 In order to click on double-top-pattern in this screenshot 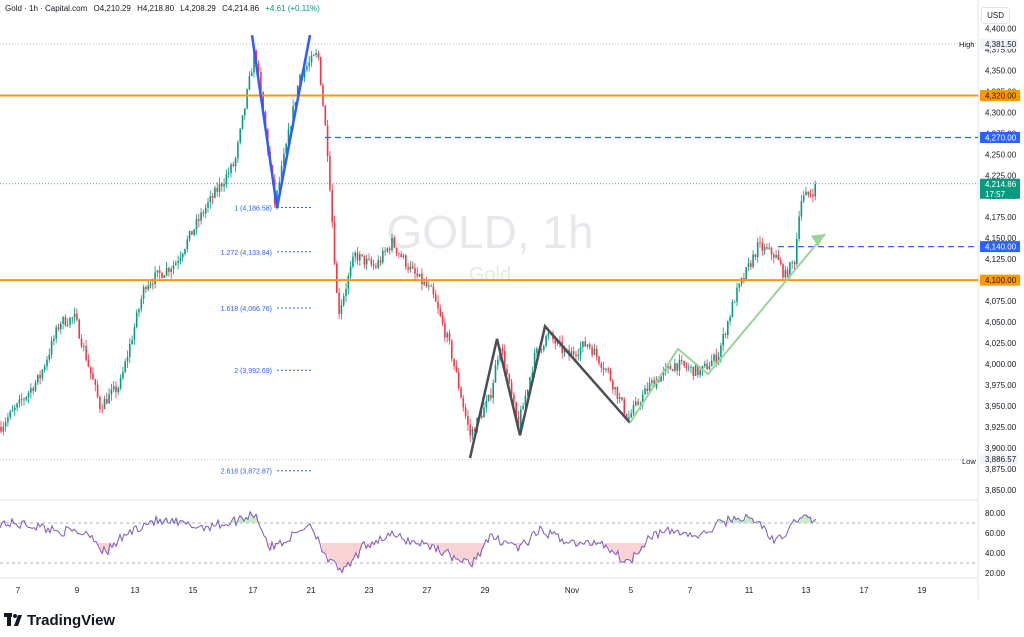, I will do `click(281, 121)`.